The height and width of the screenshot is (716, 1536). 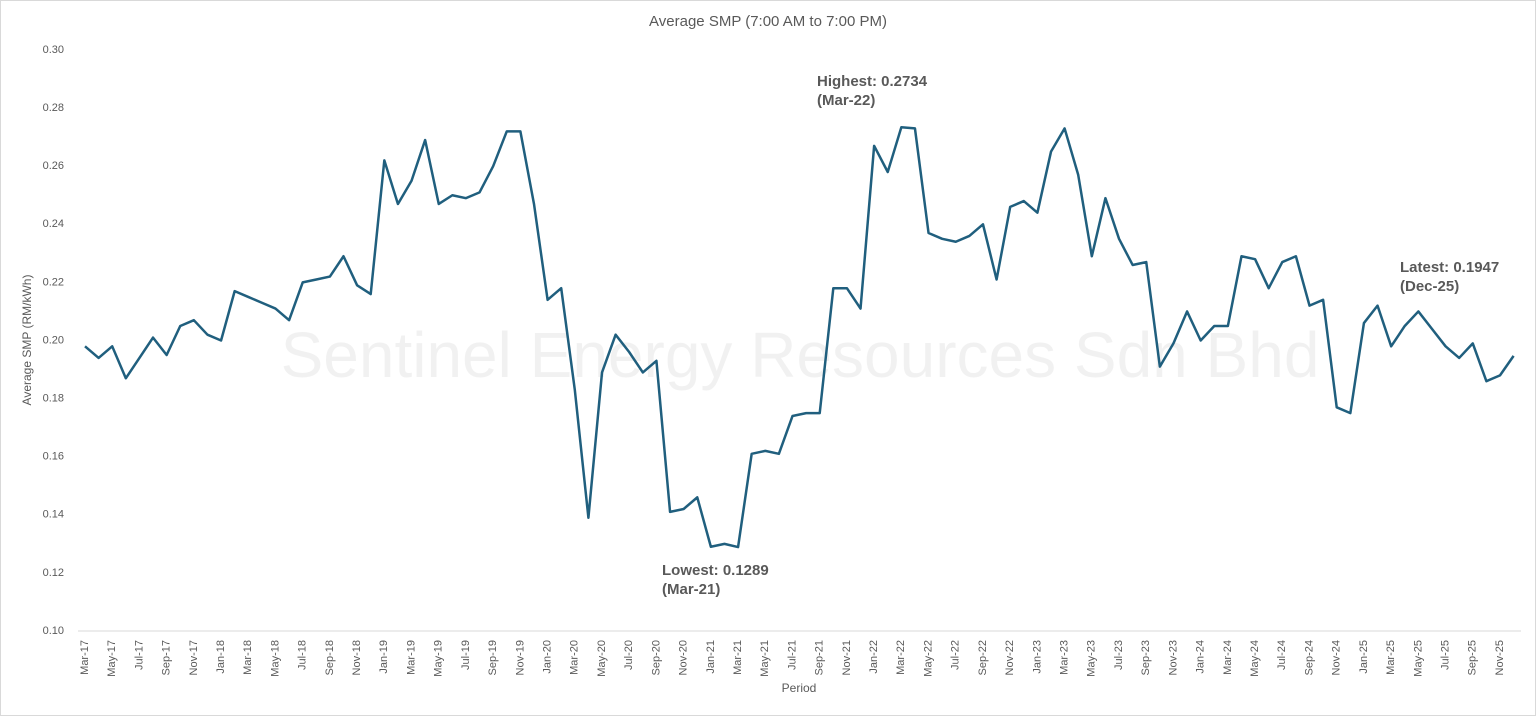 What do you see at coordinates (1282, 655) in the screenshot?
I see `x-tick-label: Jul-24` at bounding box center [1282, 655].